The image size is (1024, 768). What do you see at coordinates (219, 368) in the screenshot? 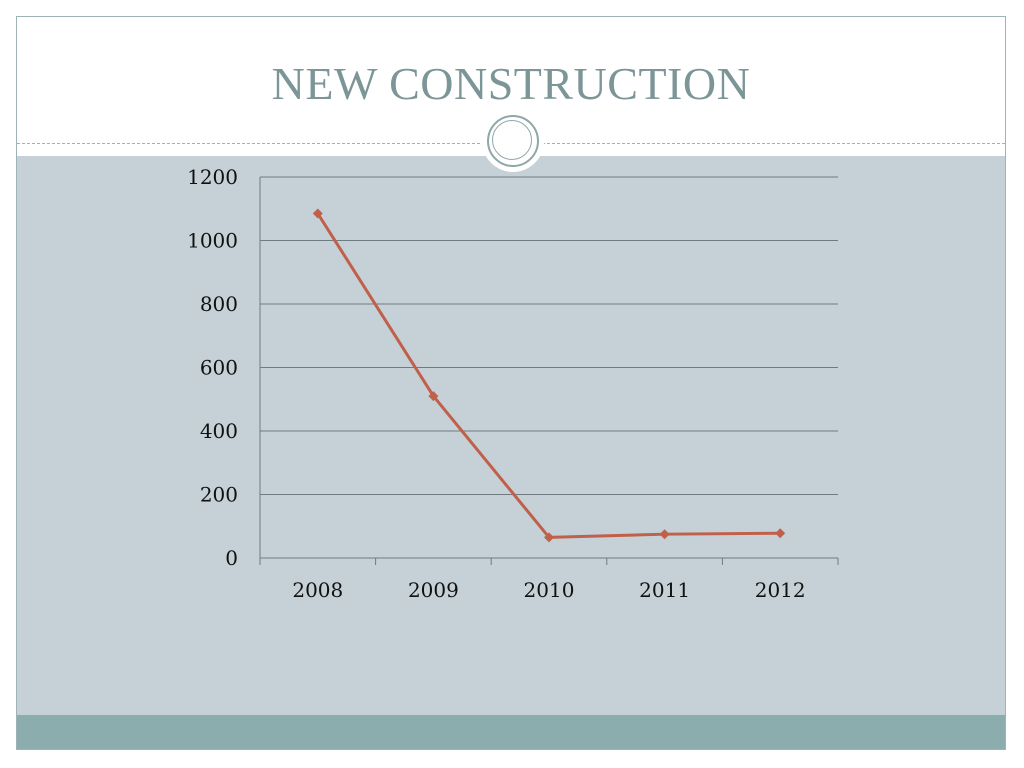
I see `y-tick-label: 600` at bounding box center [219, 368].